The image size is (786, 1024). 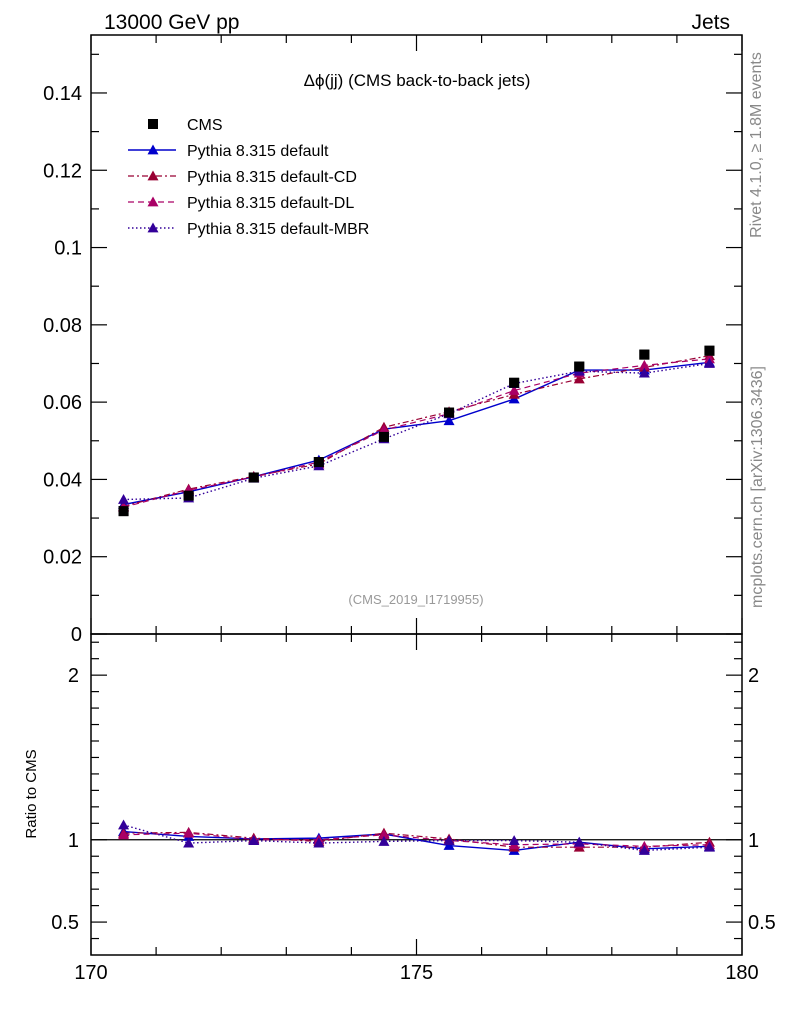 What do you see at coordinates (753, 841) in the screenshot?
I see `ratio-y-tick-label-right: 1` at bounding box center [753, 841].